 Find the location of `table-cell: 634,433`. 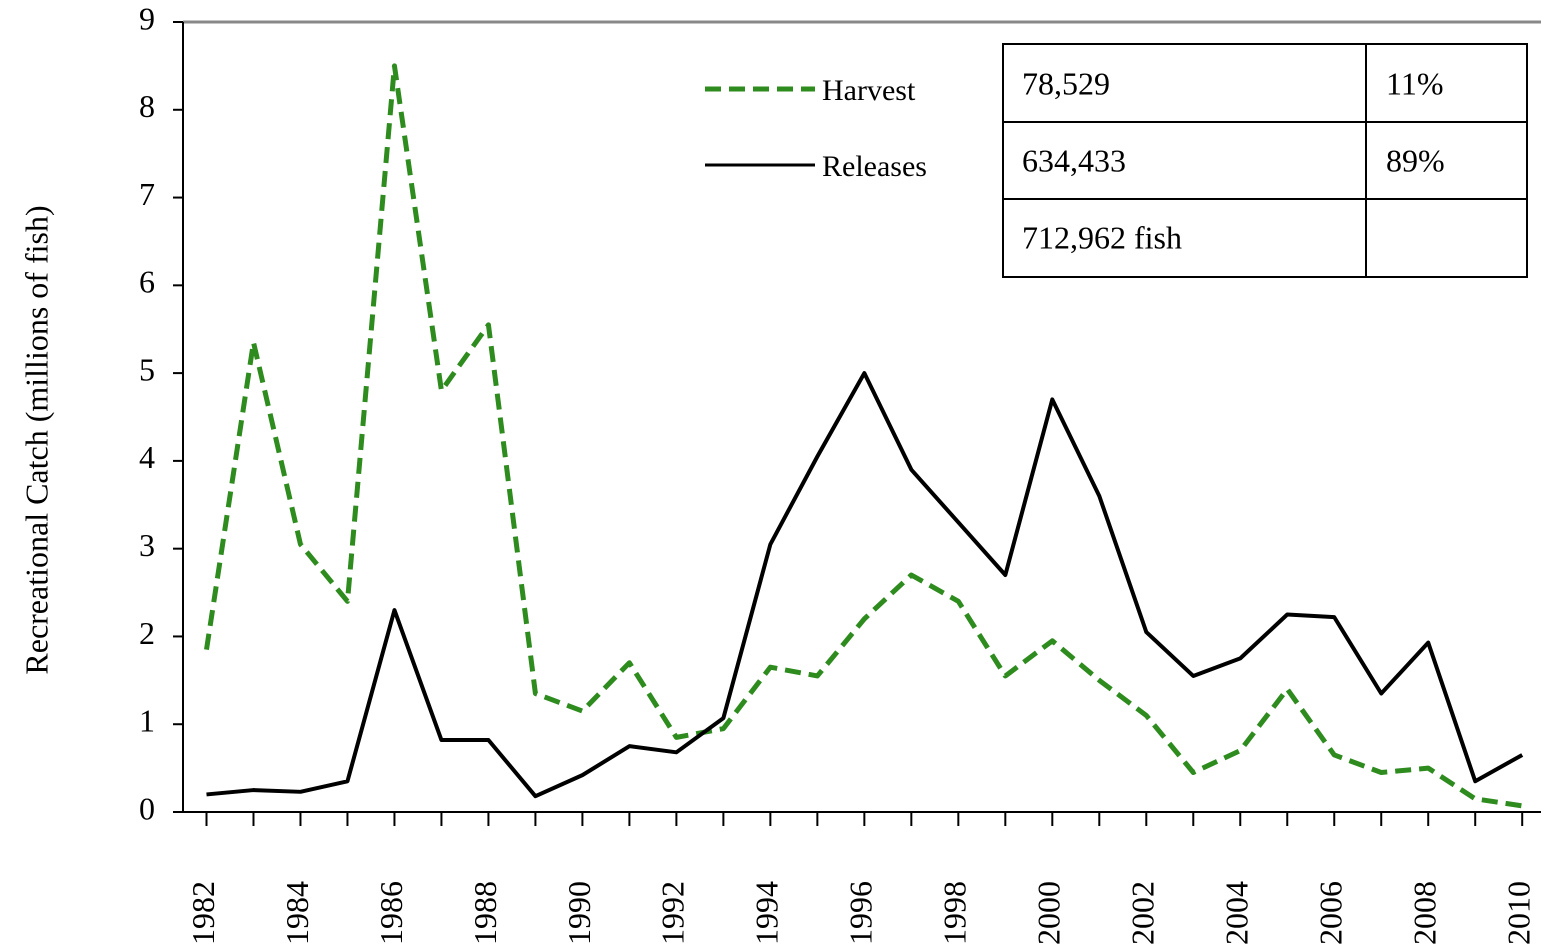

table-cell: 634,433 is located at coordinates (1074, 160).